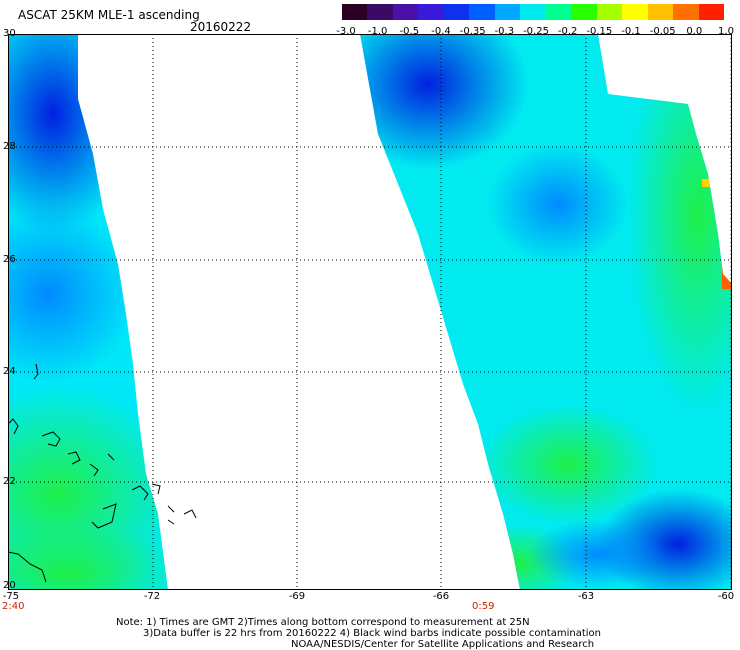 This screenshot has height=650, width=740. Describe the element at coordinates (694, 31) in the screenshot. I see `color-scale-label: 0.0` at that location.